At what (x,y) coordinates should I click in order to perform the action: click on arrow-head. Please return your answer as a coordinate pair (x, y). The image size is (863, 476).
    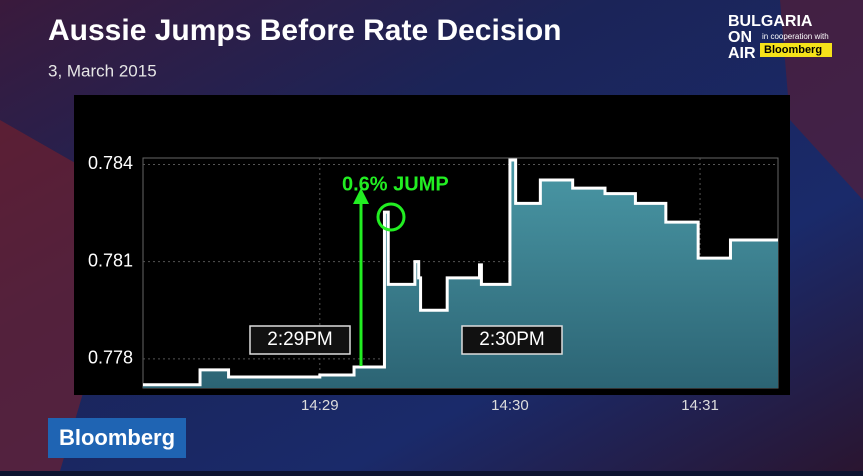
    Looking at the image, I should click on (361, 196).